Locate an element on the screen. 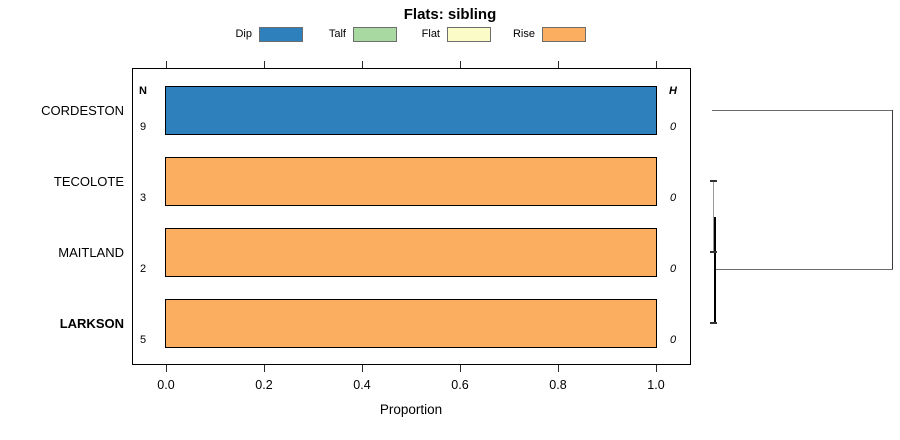 The width and height of the screenshot is (900, 440). n-value: 3 is located at coordinates (143, 198).